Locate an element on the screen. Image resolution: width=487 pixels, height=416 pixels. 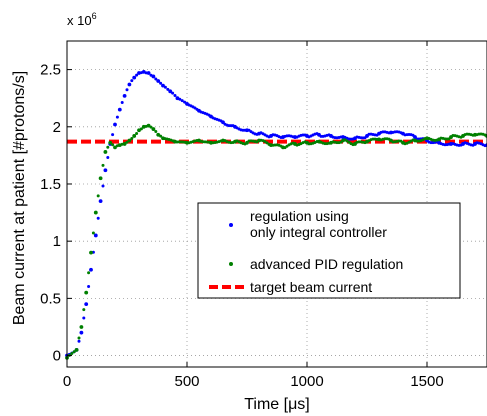
y-tick-label: 0.5 is located at coordinates (50, 298).